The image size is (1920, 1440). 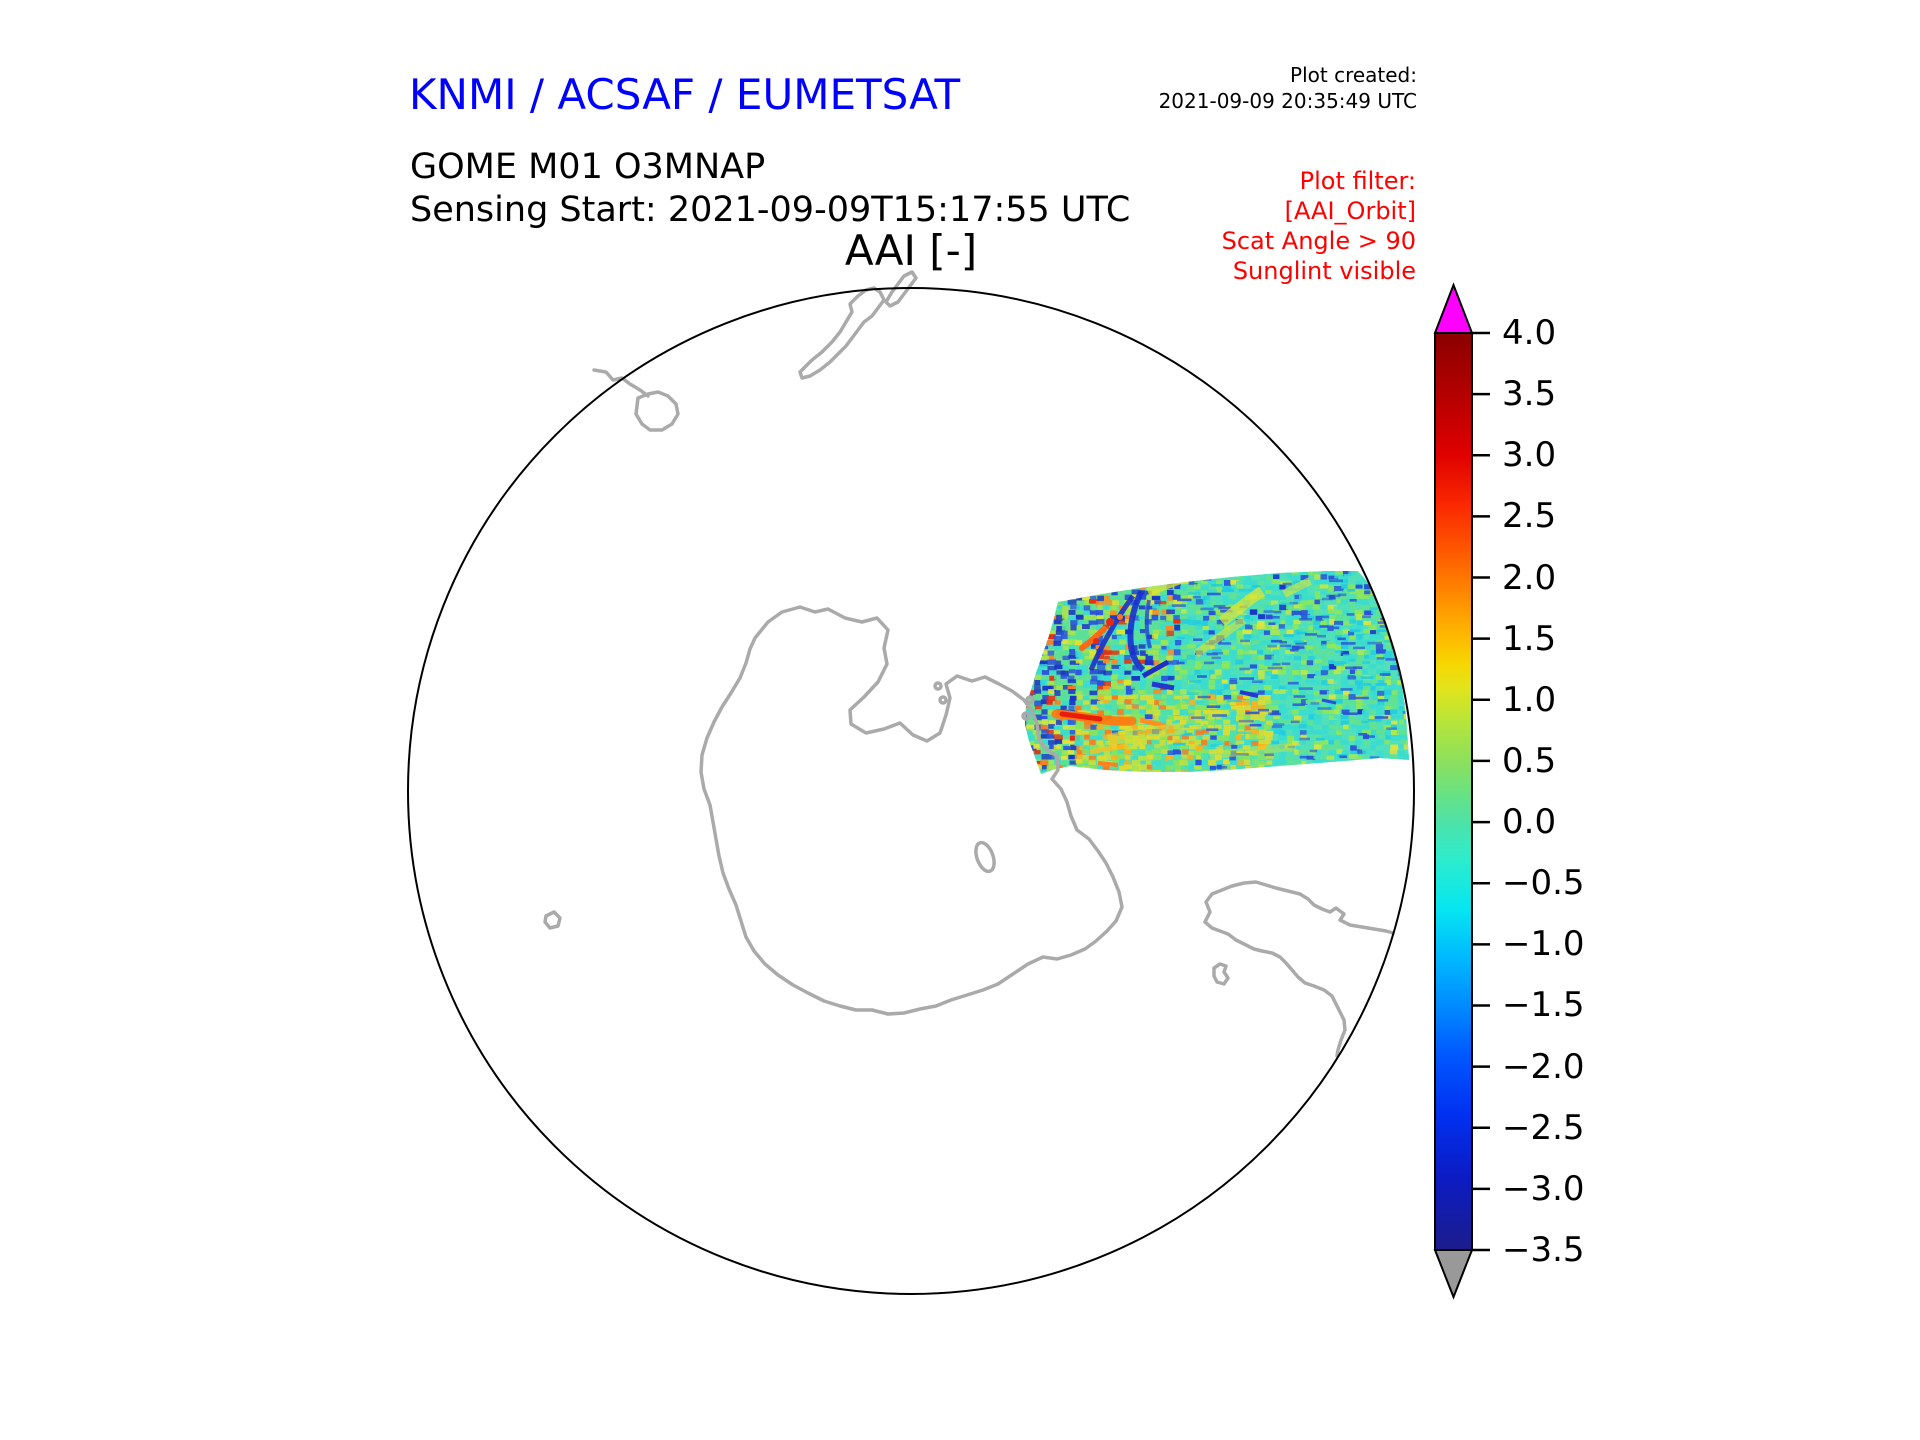 What do you see at coordinates (770, 210) in the screenshot?
I see `sensing-start-text: Sensing Start: 2021-09-09T15:17:55 UTC` at bounding box center [770, 210].